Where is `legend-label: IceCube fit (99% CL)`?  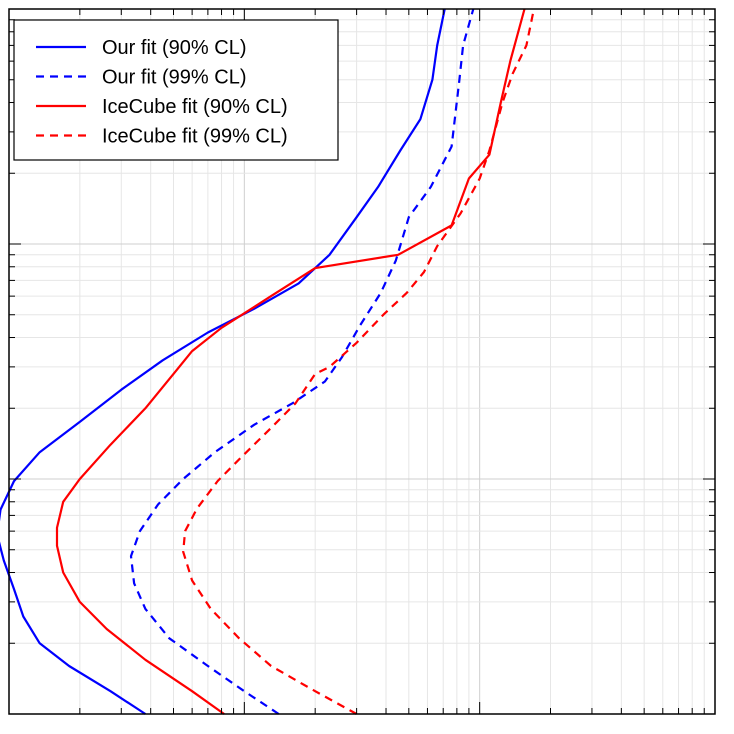 legend-label: IceCube fit (99% CL) is located at coordinates (195, 137).